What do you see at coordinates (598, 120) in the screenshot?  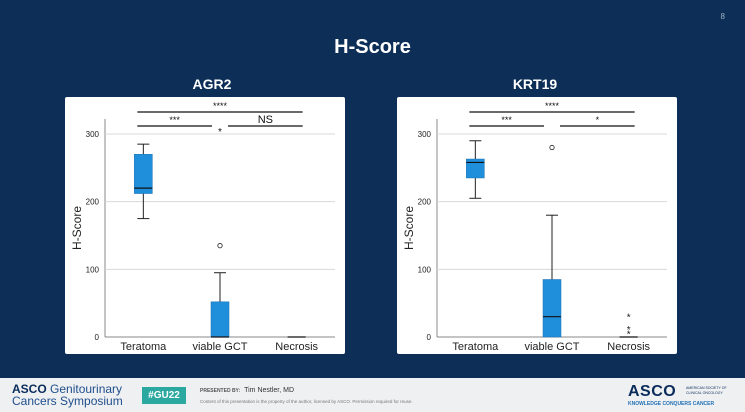 I see `significance-label: *` at bounding box center [598, 120].